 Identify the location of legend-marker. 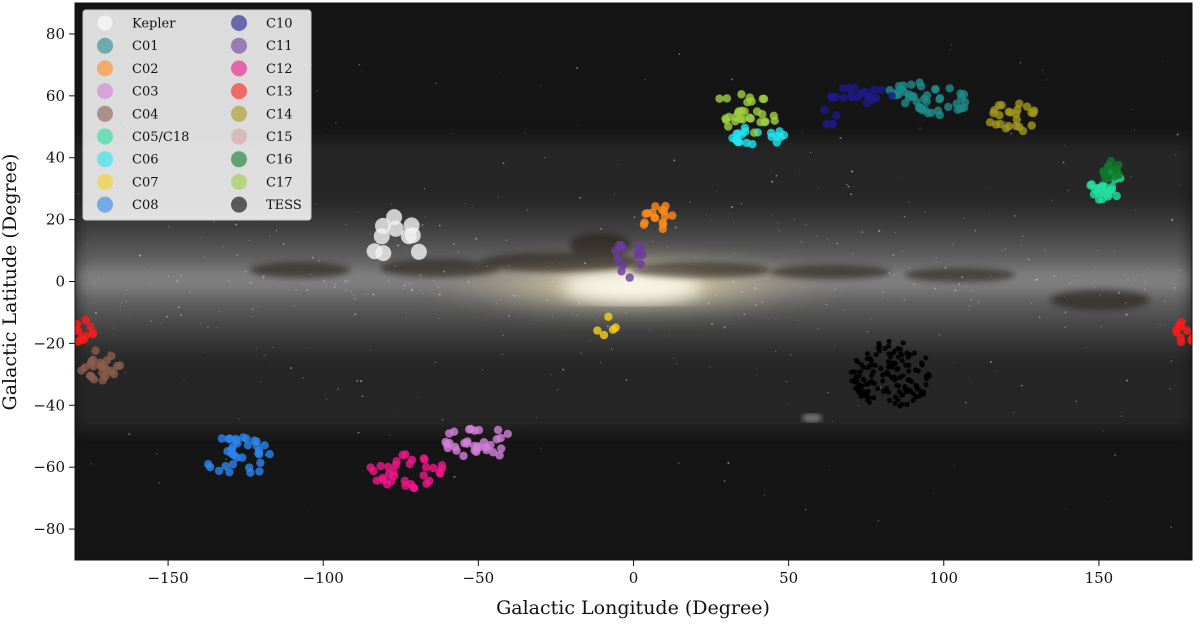
(105, 68).